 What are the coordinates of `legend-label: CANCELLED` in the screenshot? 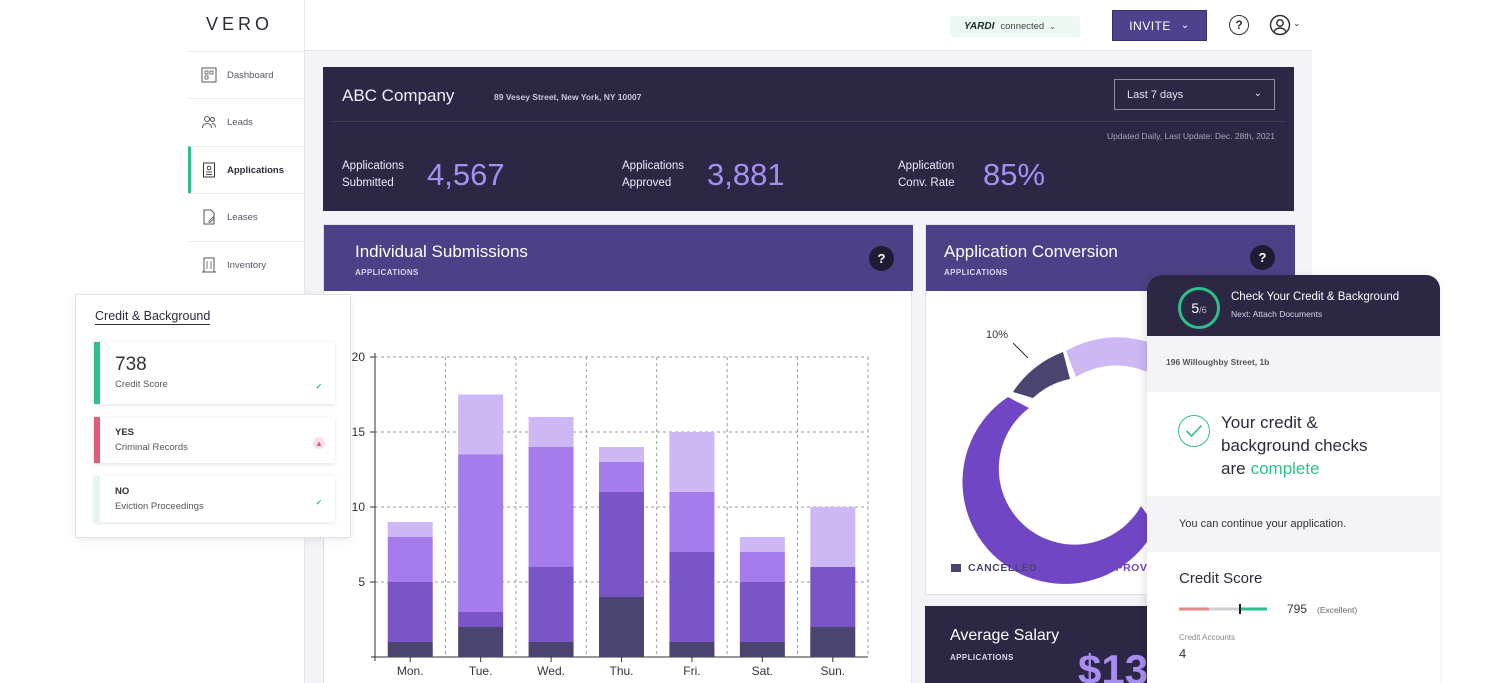 It's located at (1003, 568).